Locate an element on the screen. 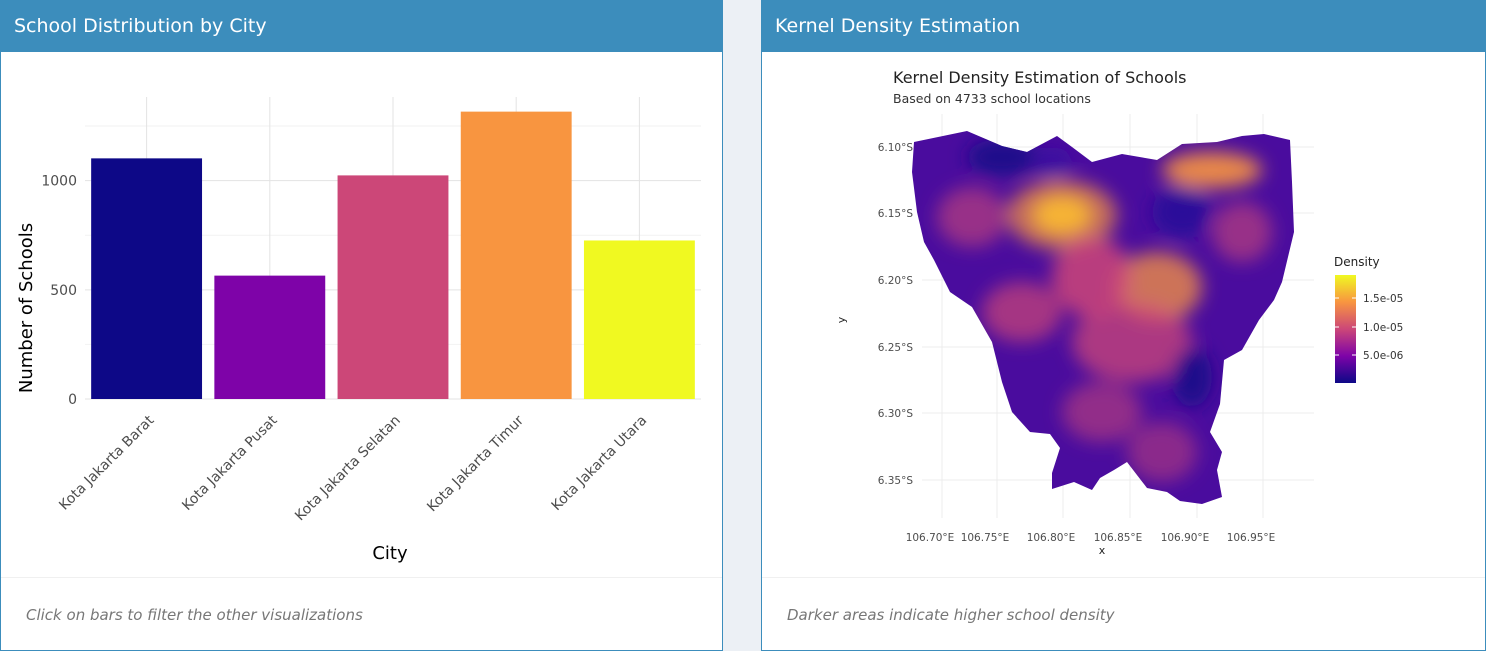 The image size is (1486, 651). kde-x-tick-label: 106.95°E is located at coordinates (1251, 538).